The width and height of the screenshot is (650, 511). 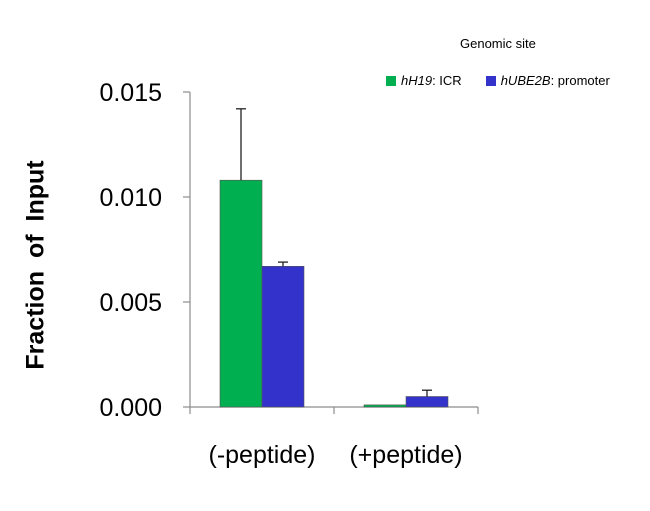 I want to click on legend-swatch-hh19, so click(x=391, y=80).